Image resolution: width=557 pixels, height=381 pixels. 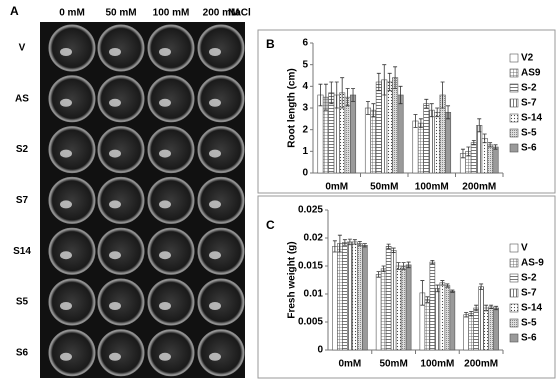 I want to click on y-tick-label: 0.025, so click(x=310, y=210).